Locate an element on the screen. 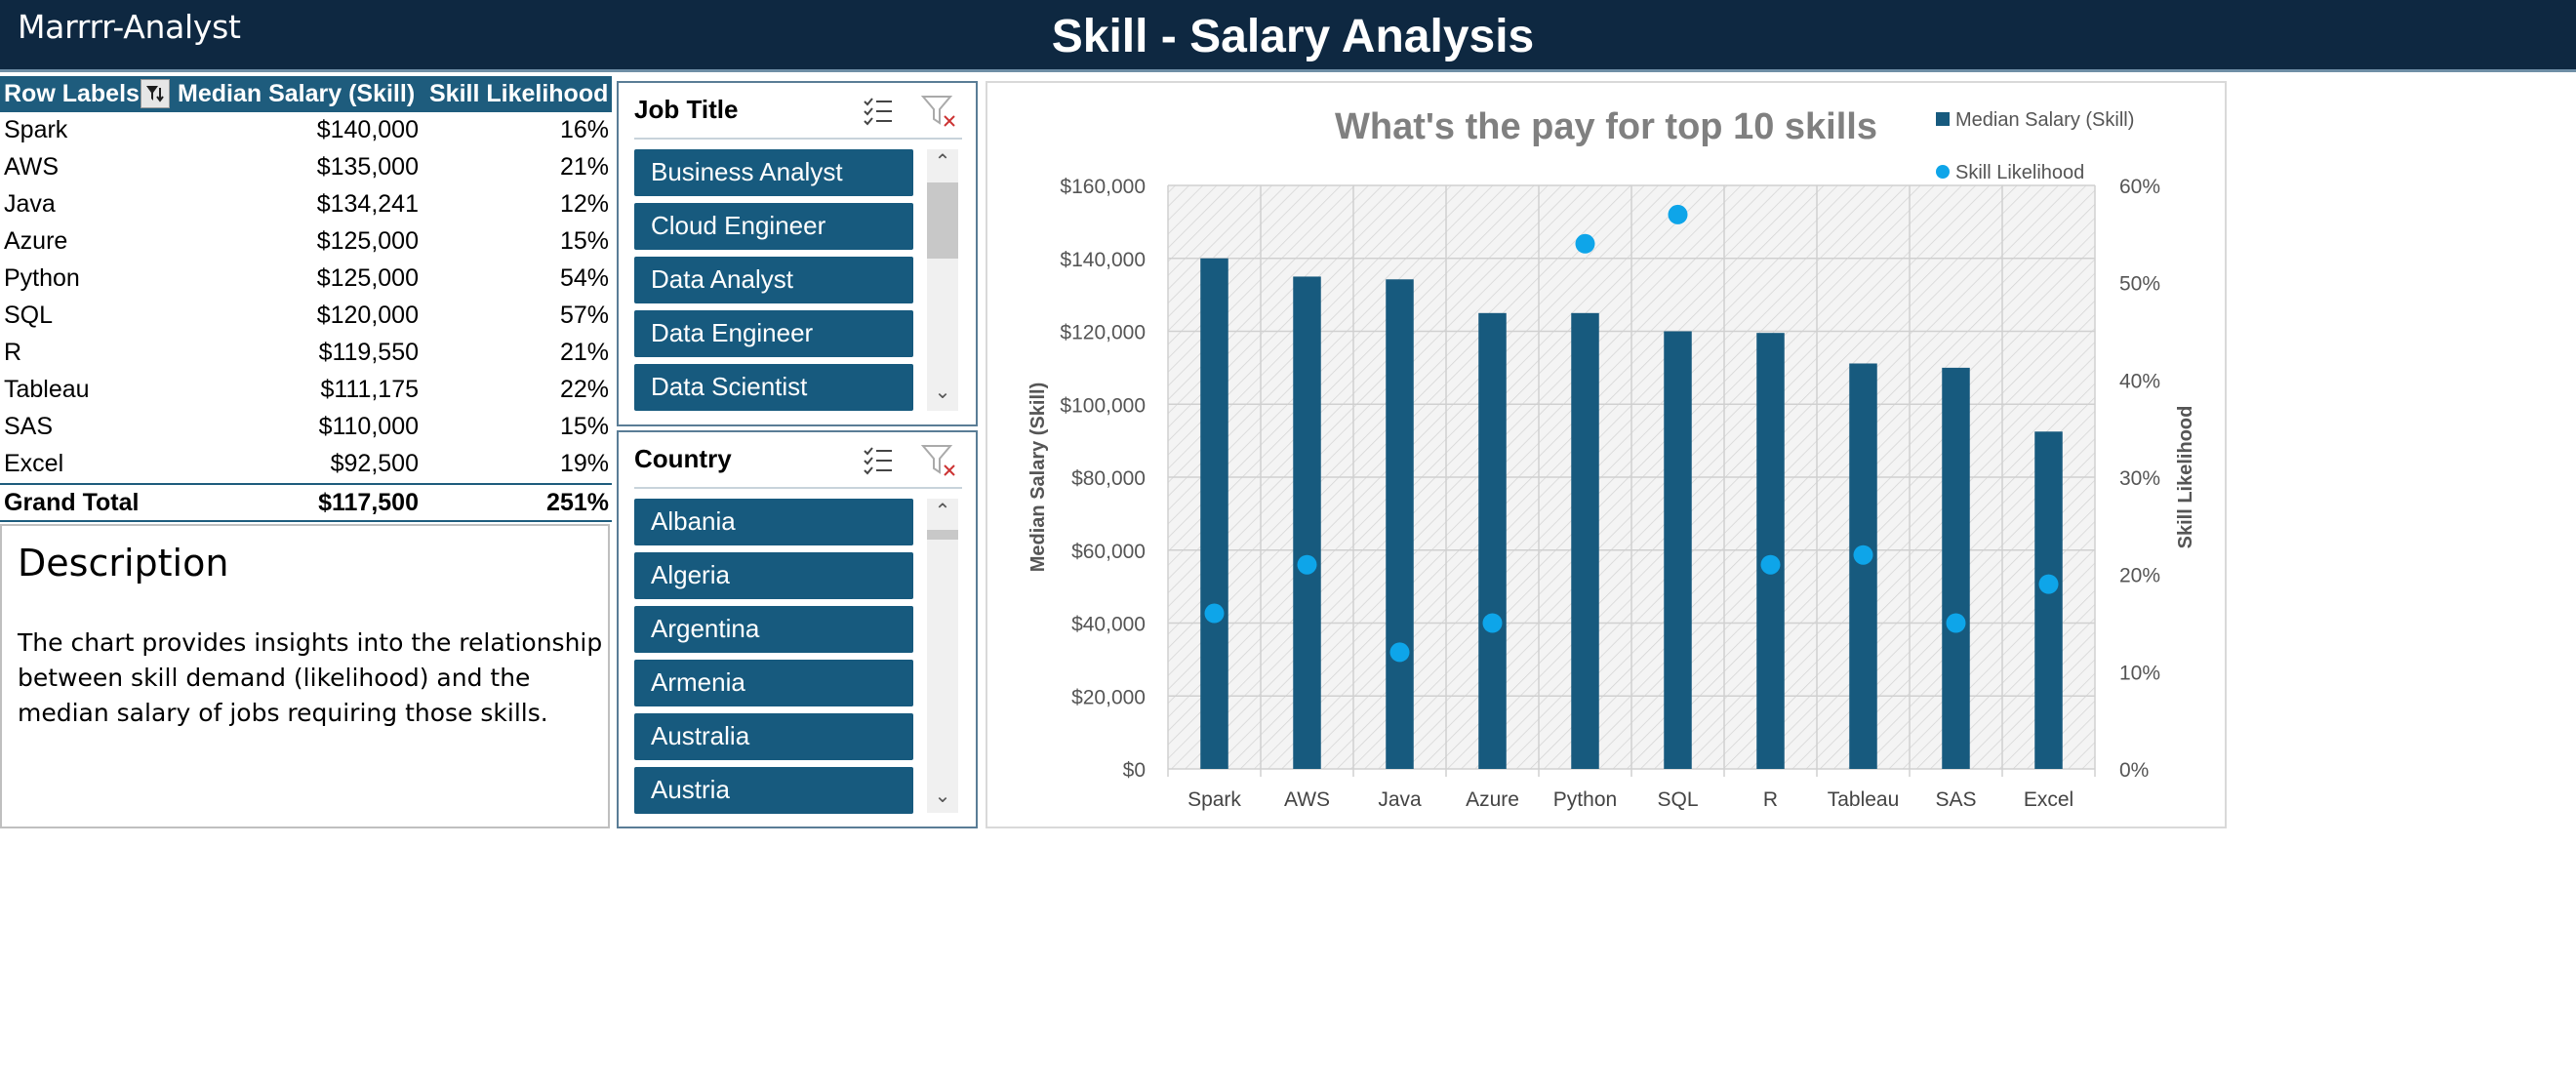 This screenshot has width=2576, height=1089. dashboard-title: Skill - Salary Analysis is located at coordinates (1293, 36).